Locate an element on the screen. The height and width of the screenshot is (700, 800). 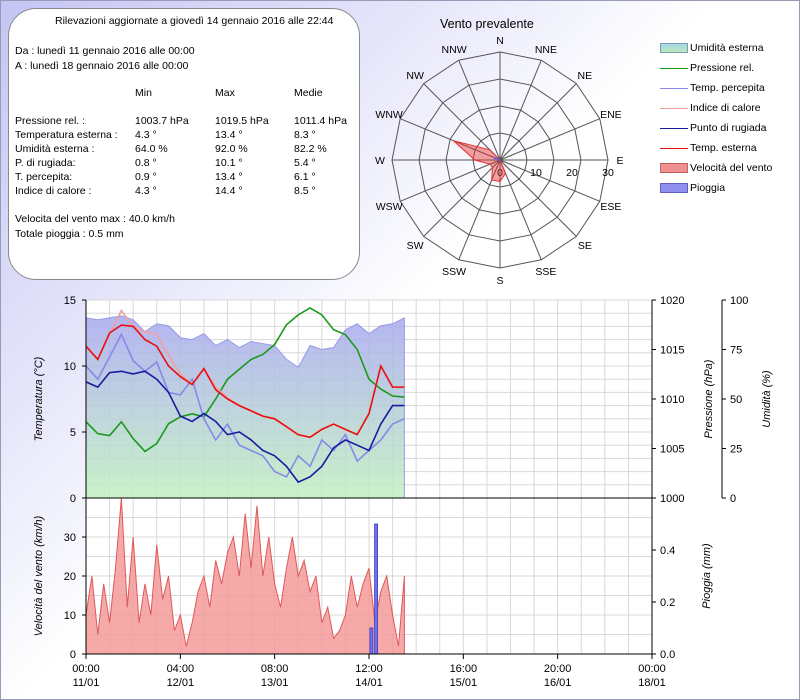
legend-label: Pressione rel. is located at coordinates (722, 68).